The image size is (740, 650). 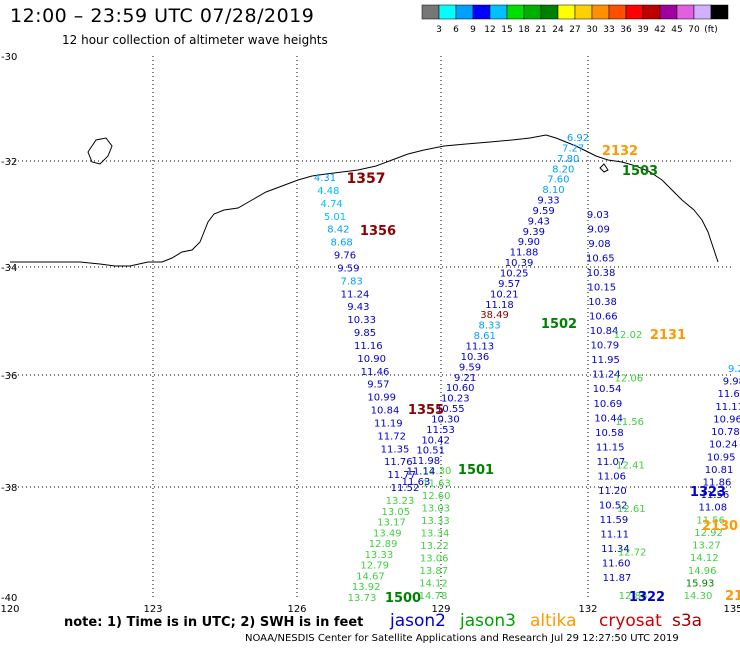 What do you see at coordinates (609, 433) in the screenshot?
I see `swh-value: 10.58` at bounding box center [609, 433].